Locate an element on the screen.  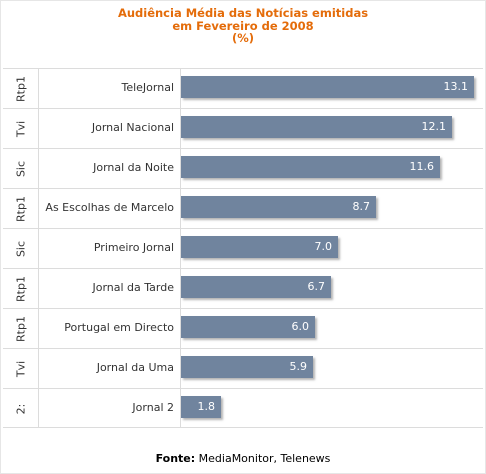
category-row: Sic Primeiro Jornal is located at coordinates (243, 248).